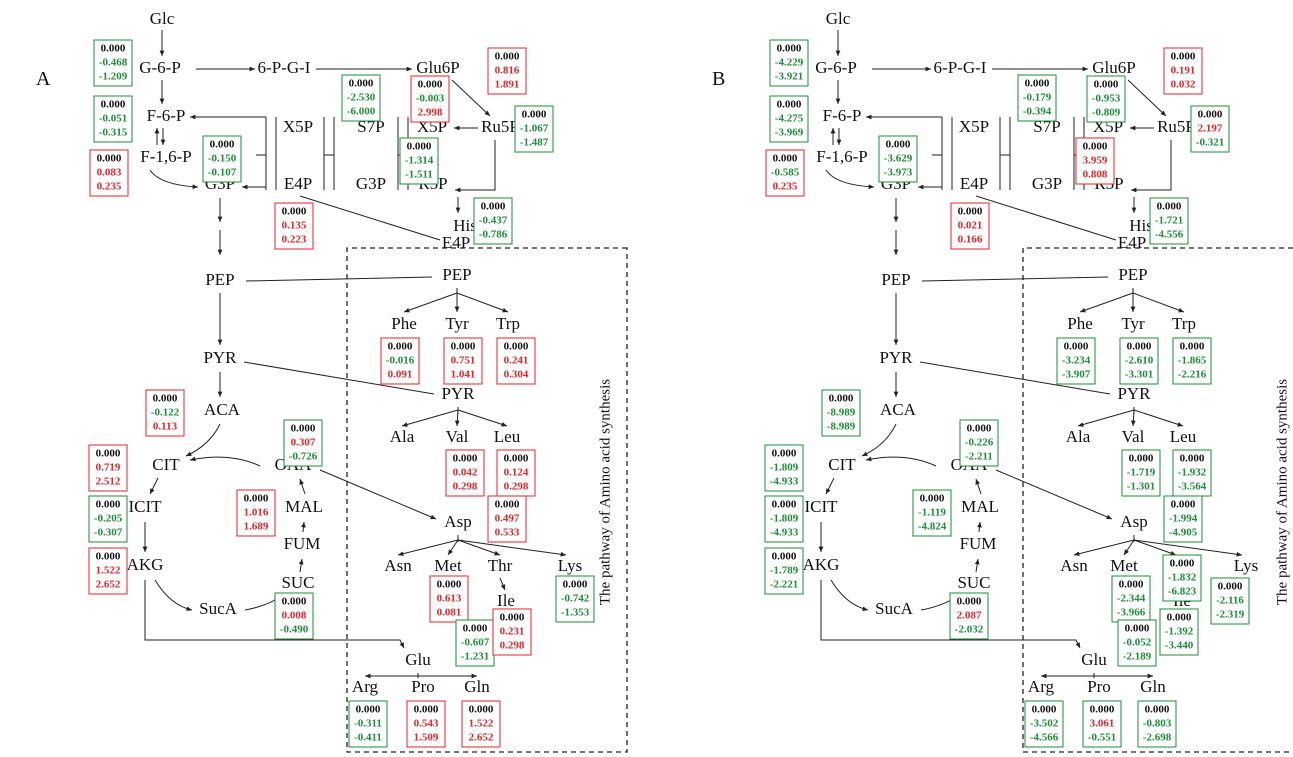  Describe the element at coordinates (784, 519) in the screenshot. I see `value: -1.809` at that location.